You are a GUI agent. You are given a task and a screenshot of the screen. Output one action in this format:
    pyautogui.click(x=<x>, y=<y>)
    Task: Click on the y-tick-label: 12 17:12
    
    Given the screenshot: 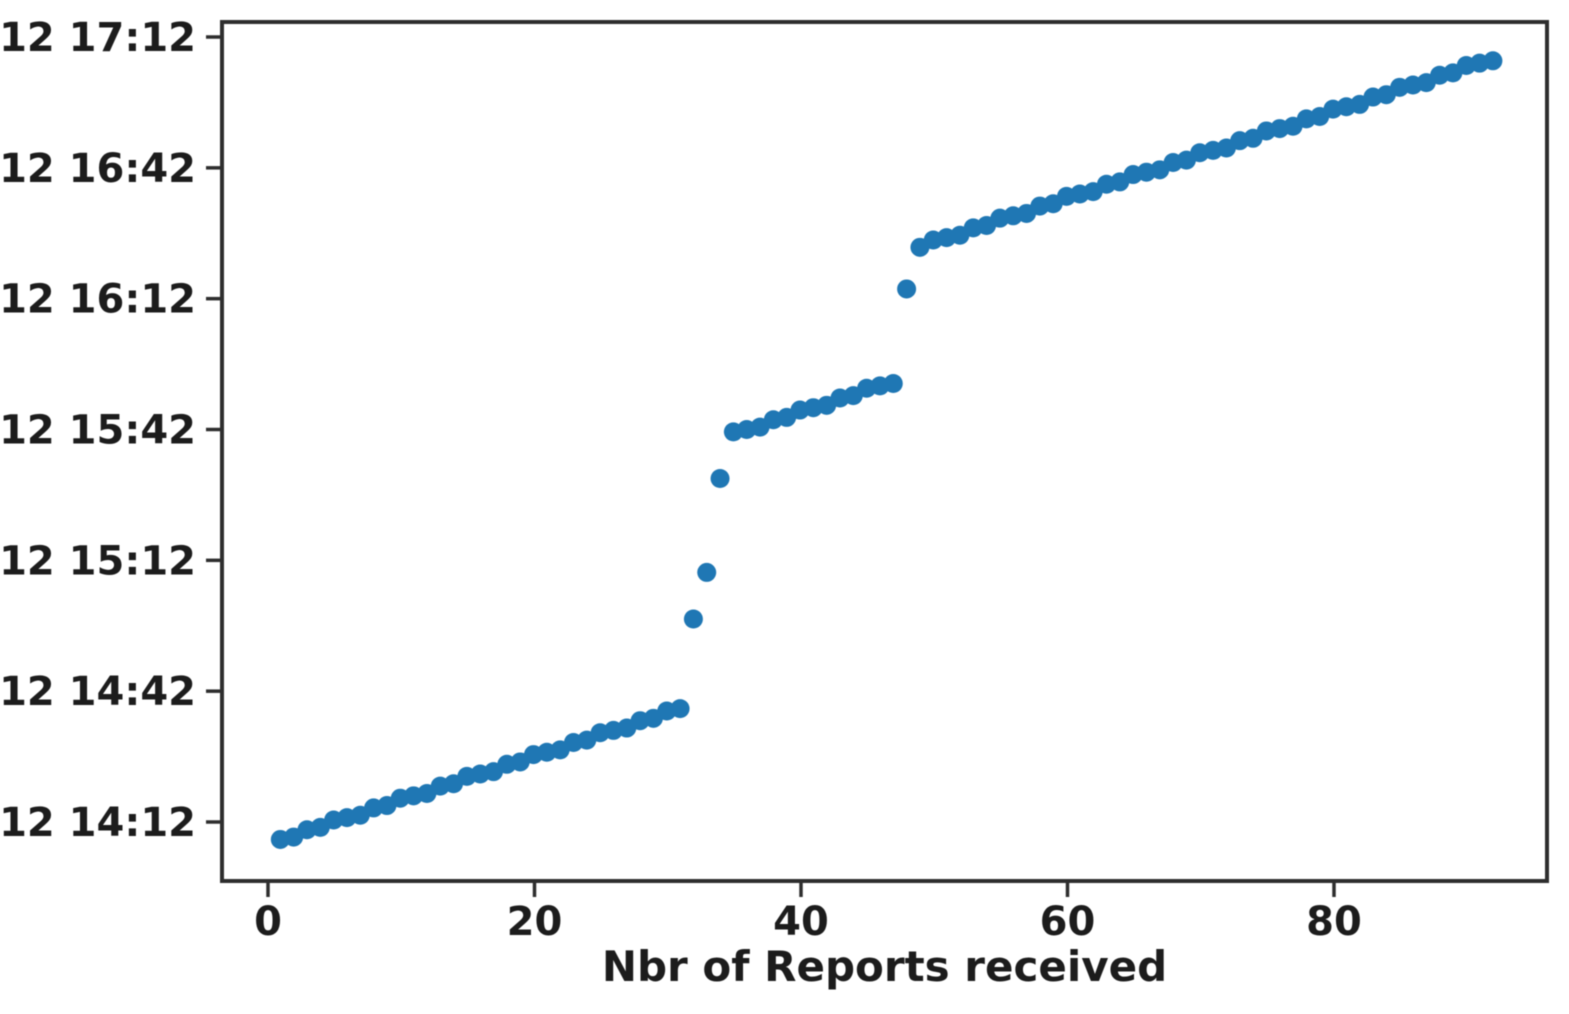 What is the action you would take?
    pyautogui.click(x=98, y=38)
    